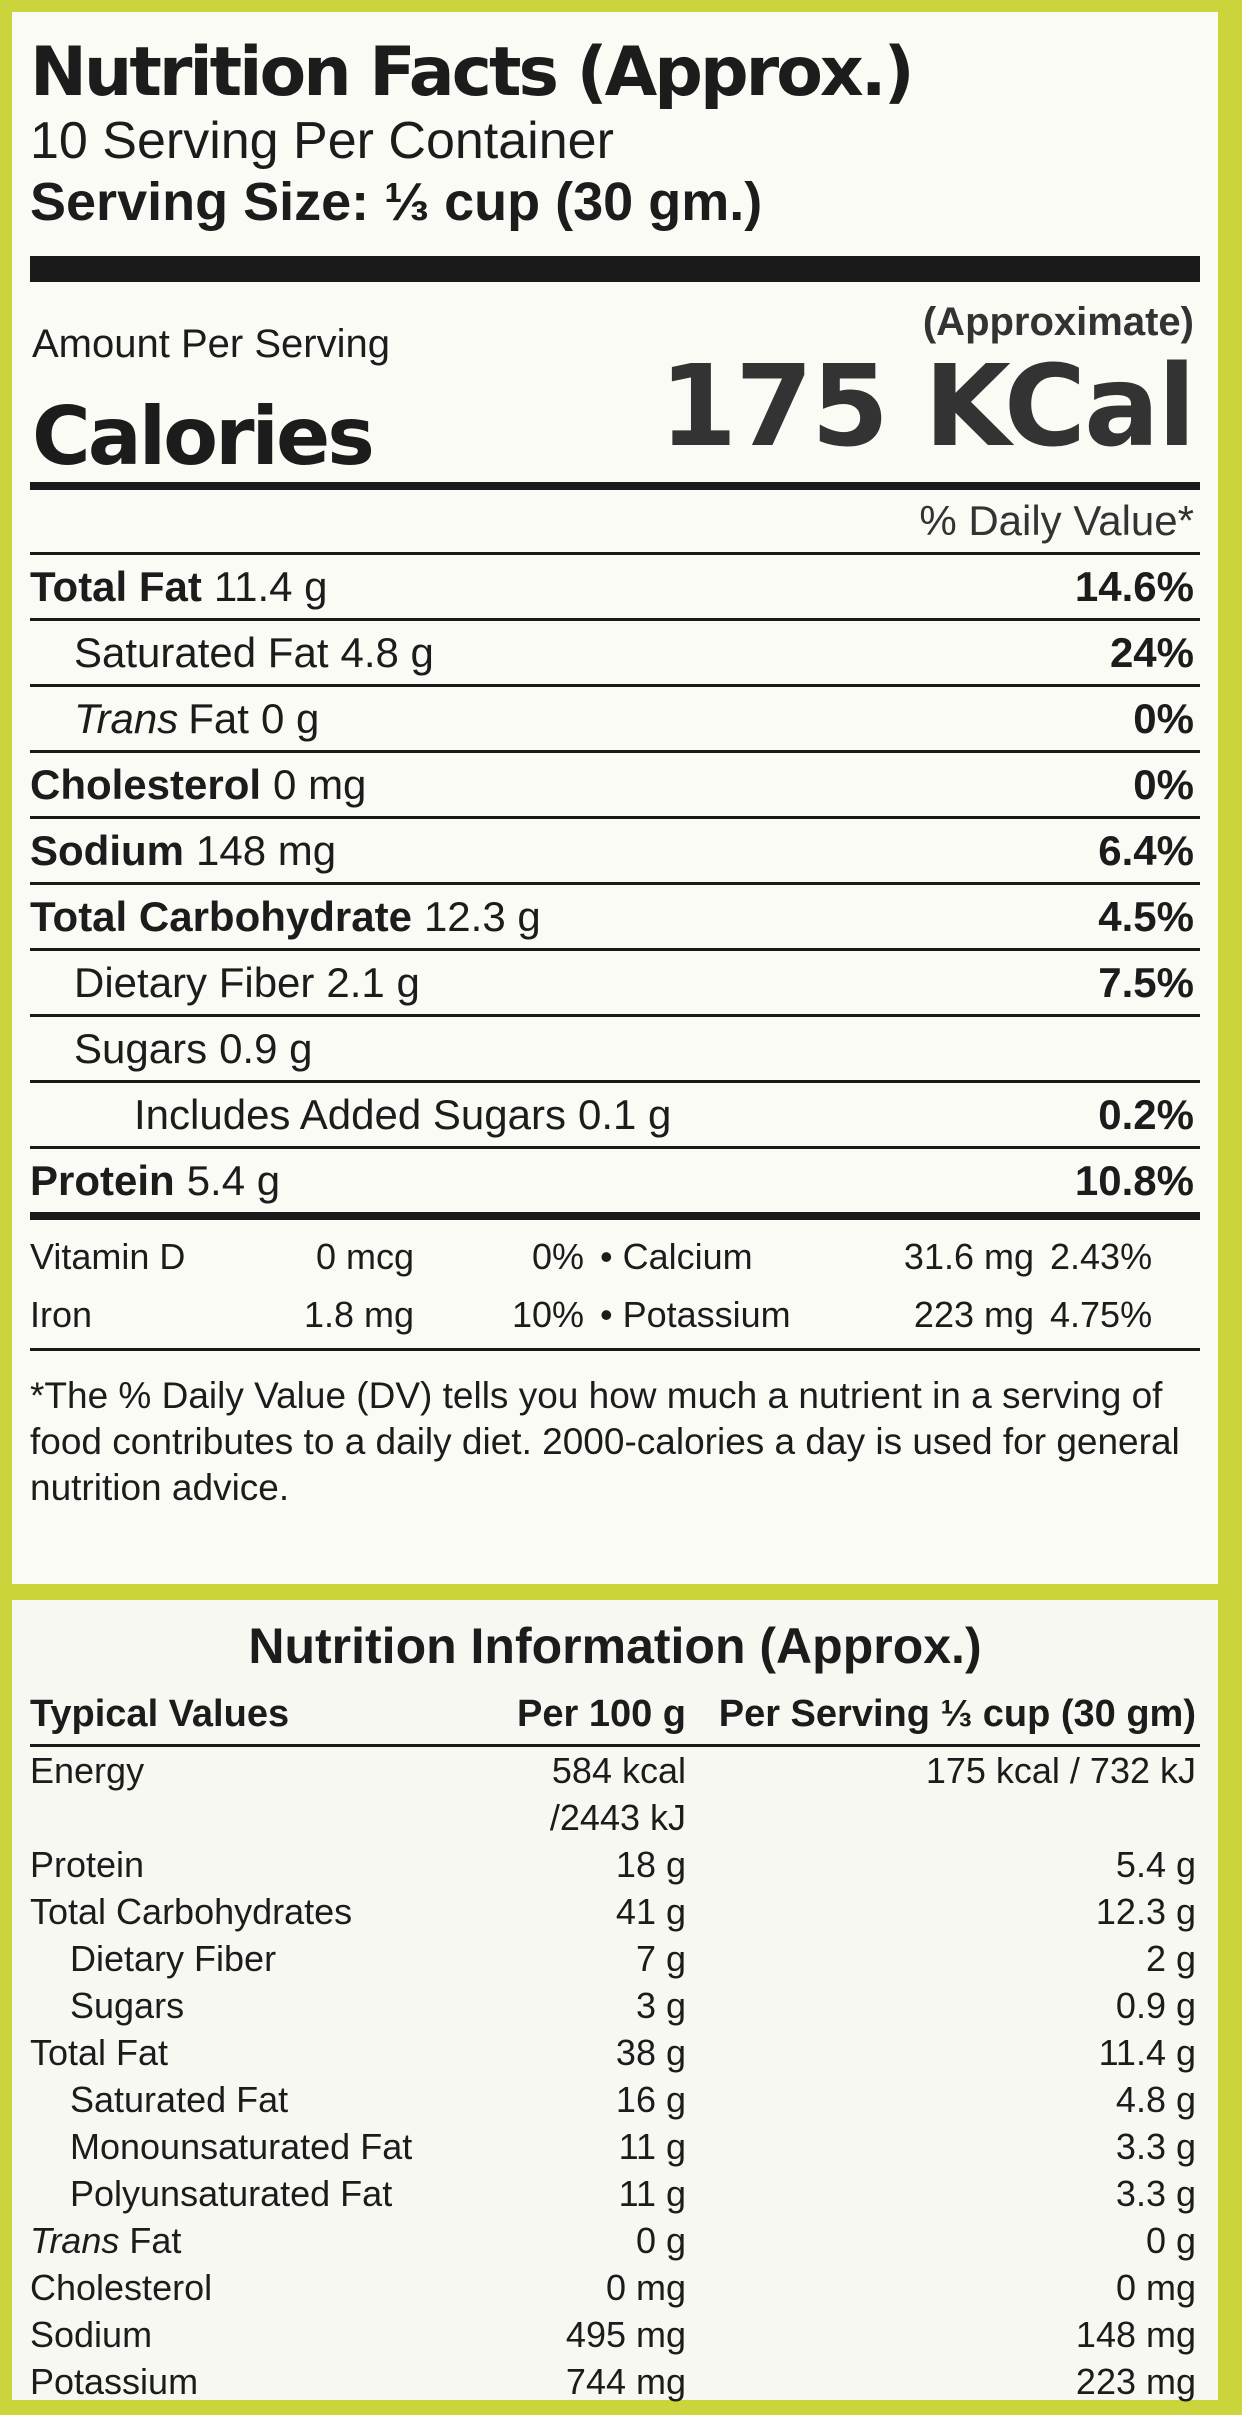  Describe the element at coordinates (725, 1257) in the screenshot. I see `mineral-name: Calcium` at that location.